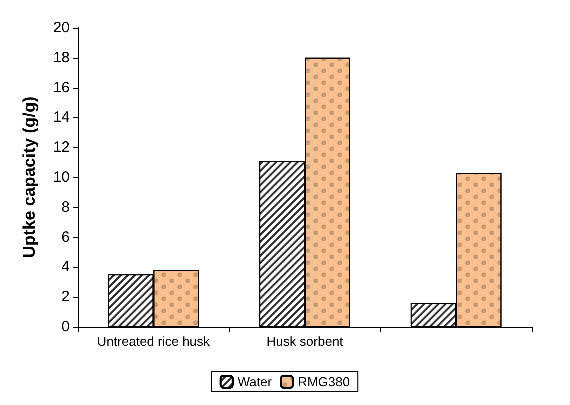 This screenshot has height=405, width=570. Describe the element at coordinates (255, 382) in the screenshot. I see `legend-label: Water` at that location.